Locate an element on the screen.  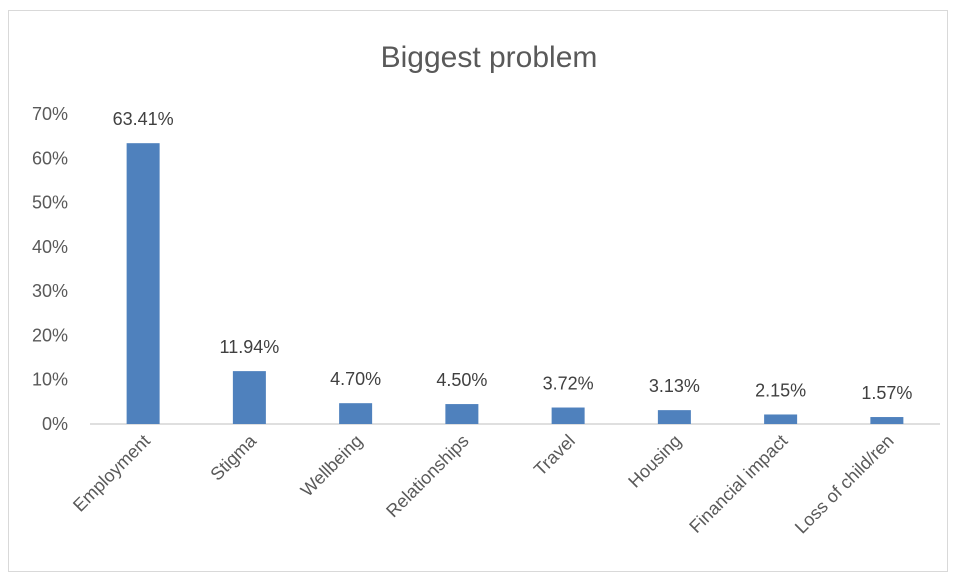
data-label: 3.13% is located at coordinates (674, 386).